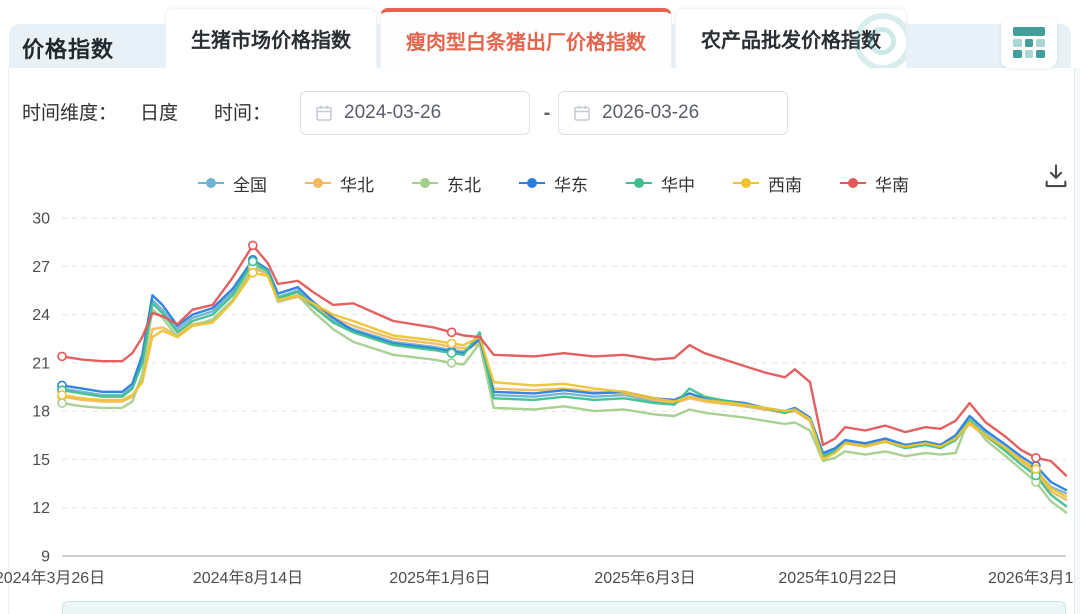  What do you see at coordinates (660, 183) in the screenshot?
I see `legend-item-华中: 华中` at bounding box center [660, 183].